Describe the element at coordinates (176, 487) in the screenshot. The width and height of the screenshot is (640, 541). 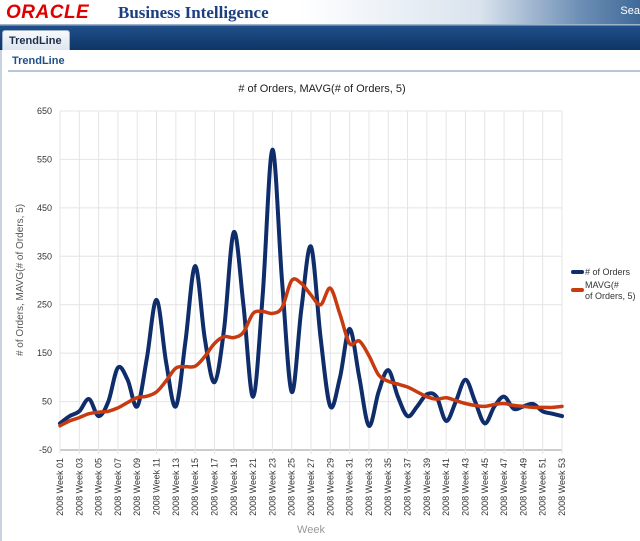
I see `x-tick-label: 2008 Week 13` at that location.